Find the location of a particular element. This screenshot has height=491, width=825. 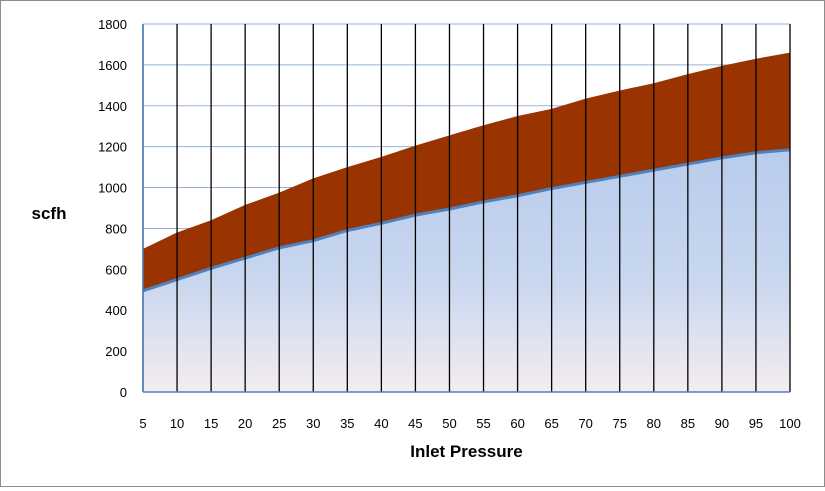

y-tick-label: 400 is located at coordinates (116, 310).